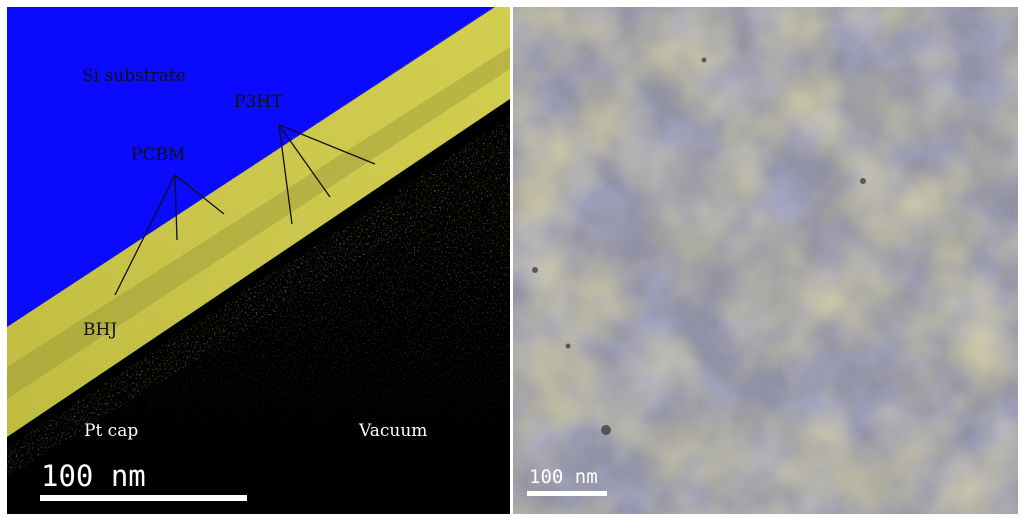 The height and width of the screenshot is (522, 1024). Describe the element at coordinates (245, 210) in the screenshot. I see `annotation-lines` at that location.